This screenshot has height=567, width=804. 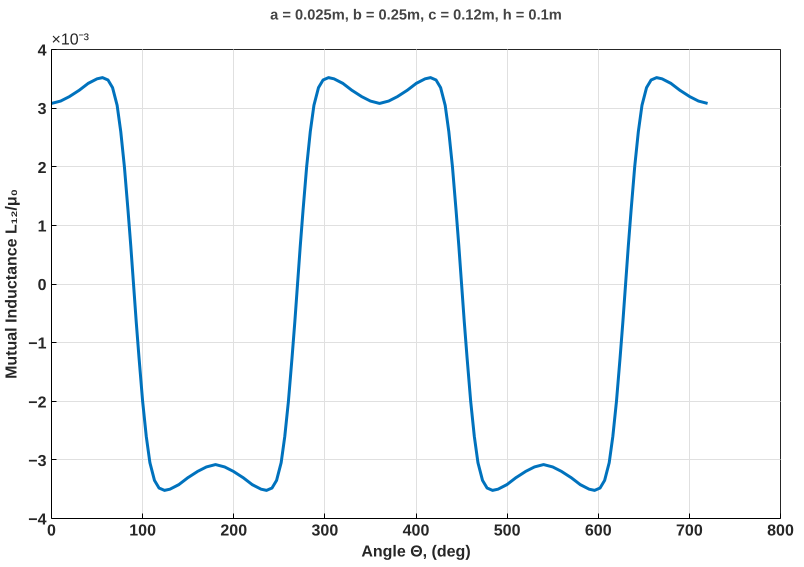 What do you see at coordinates (42, 227) in the screenshot?
I see `y-tick-label: 1` at bounding box center [42, 227].